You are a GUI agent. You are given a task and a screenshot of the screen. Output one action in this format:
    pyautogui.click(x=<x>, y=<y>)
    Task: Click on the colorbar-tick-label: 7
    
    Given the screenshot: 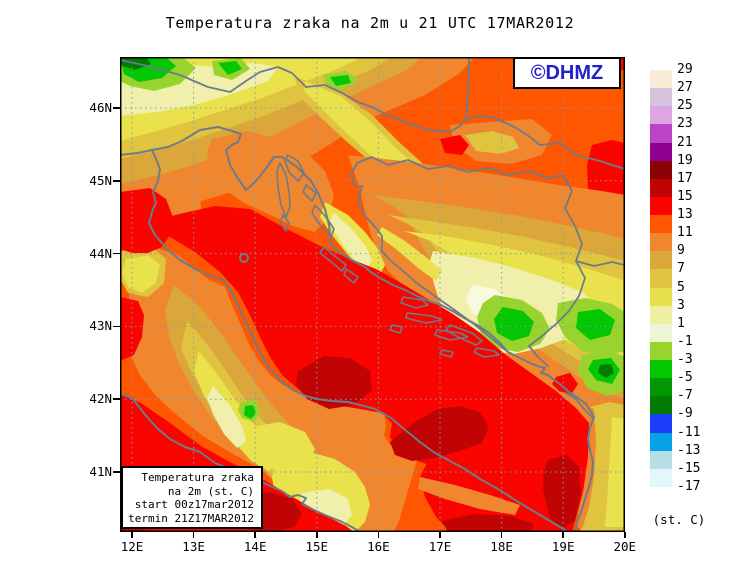 What is the action you would take?
    pyautogui.click(x=681, y=269)
    